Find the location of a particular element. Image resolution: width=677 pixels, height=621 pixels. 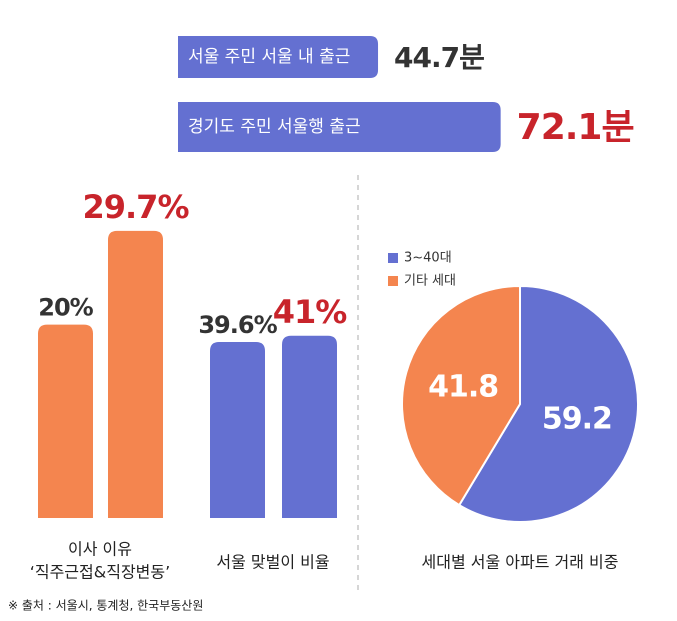

chart-title: 서울 맞벌이 비율 is located at coordinates (272, 562).